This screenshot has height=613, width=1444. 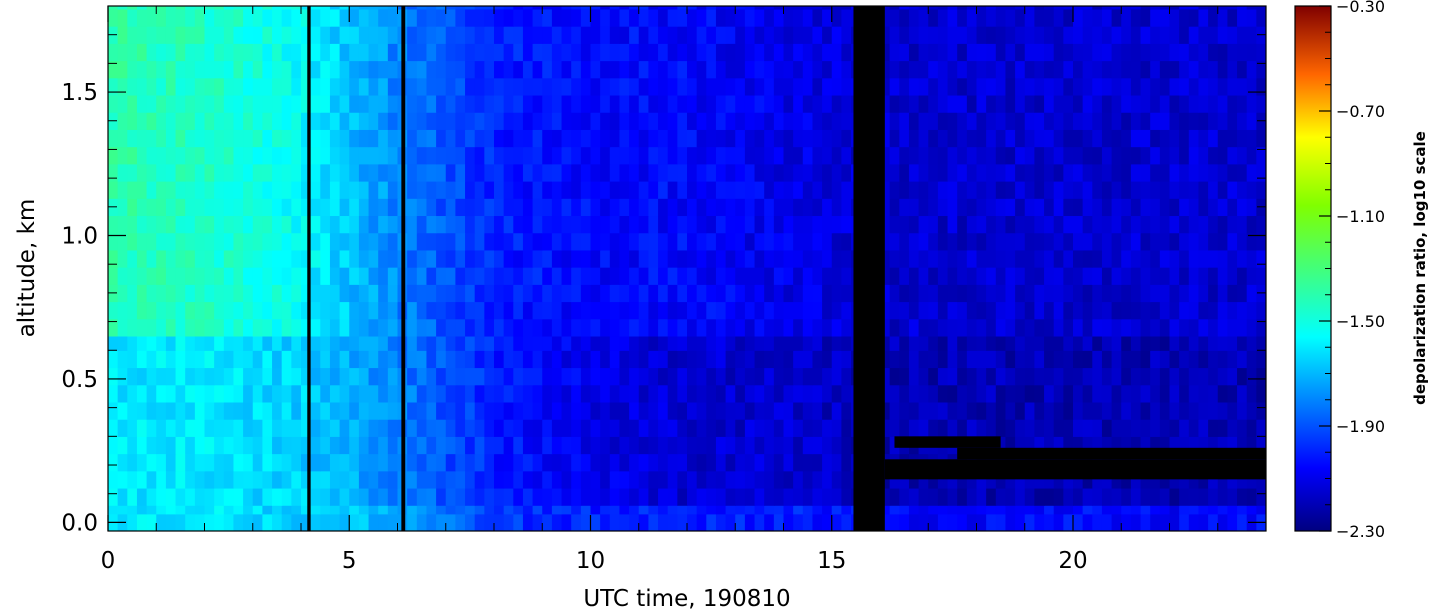 What do you see at coordinates (686, 599) in the screenshot?
I see `x-axis-label: UTC time, 190810` at bounding box center [686, 599].